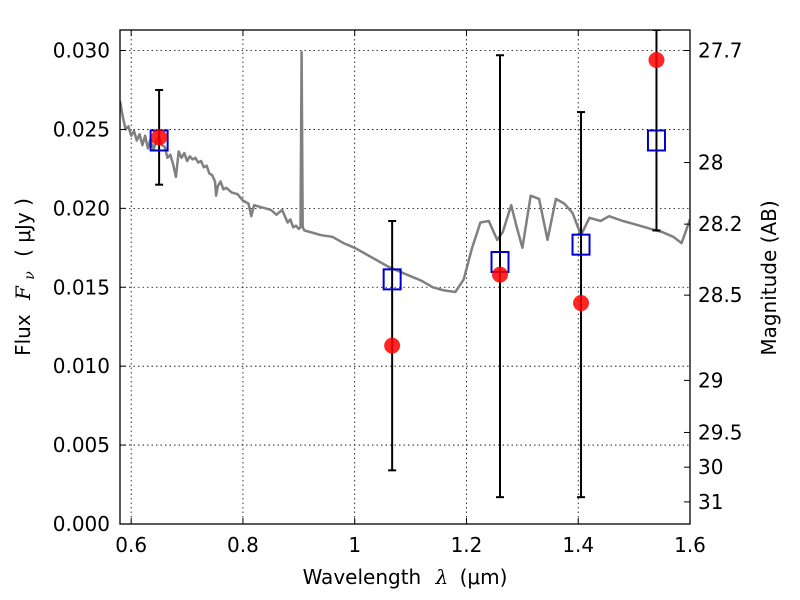 The height and width of the screenshot is (600, 800). I want to click on y2-tick-label: 30, so click(710, 467).